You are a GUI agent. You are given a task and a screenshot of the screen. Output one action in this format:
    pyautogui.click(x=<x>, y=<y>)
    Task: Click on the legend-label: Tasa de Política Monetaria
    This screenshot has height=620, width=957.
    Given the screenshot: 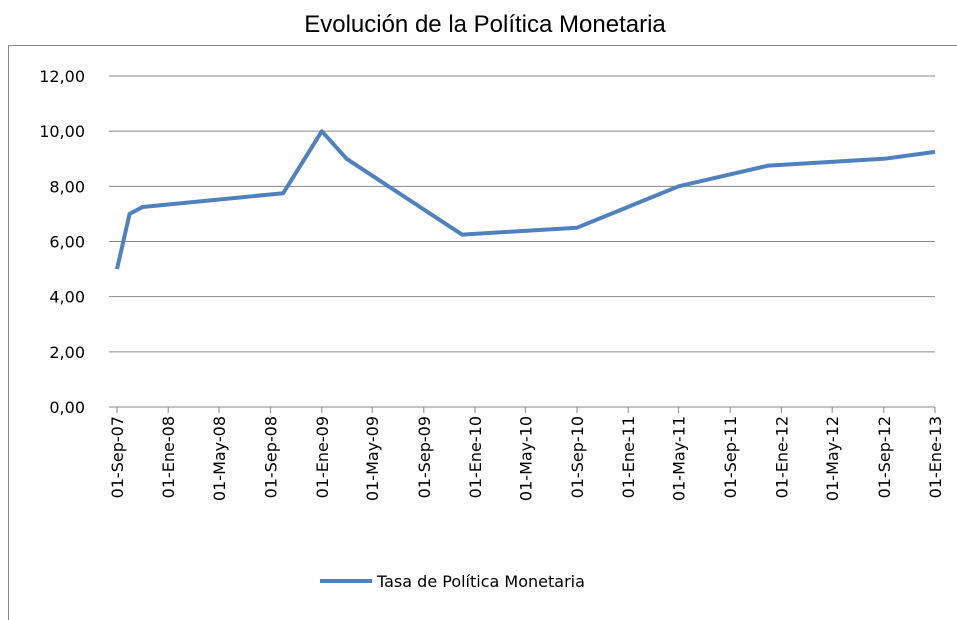 What is the action you would take?
    pyautogui.click(x=480, y=581)
    